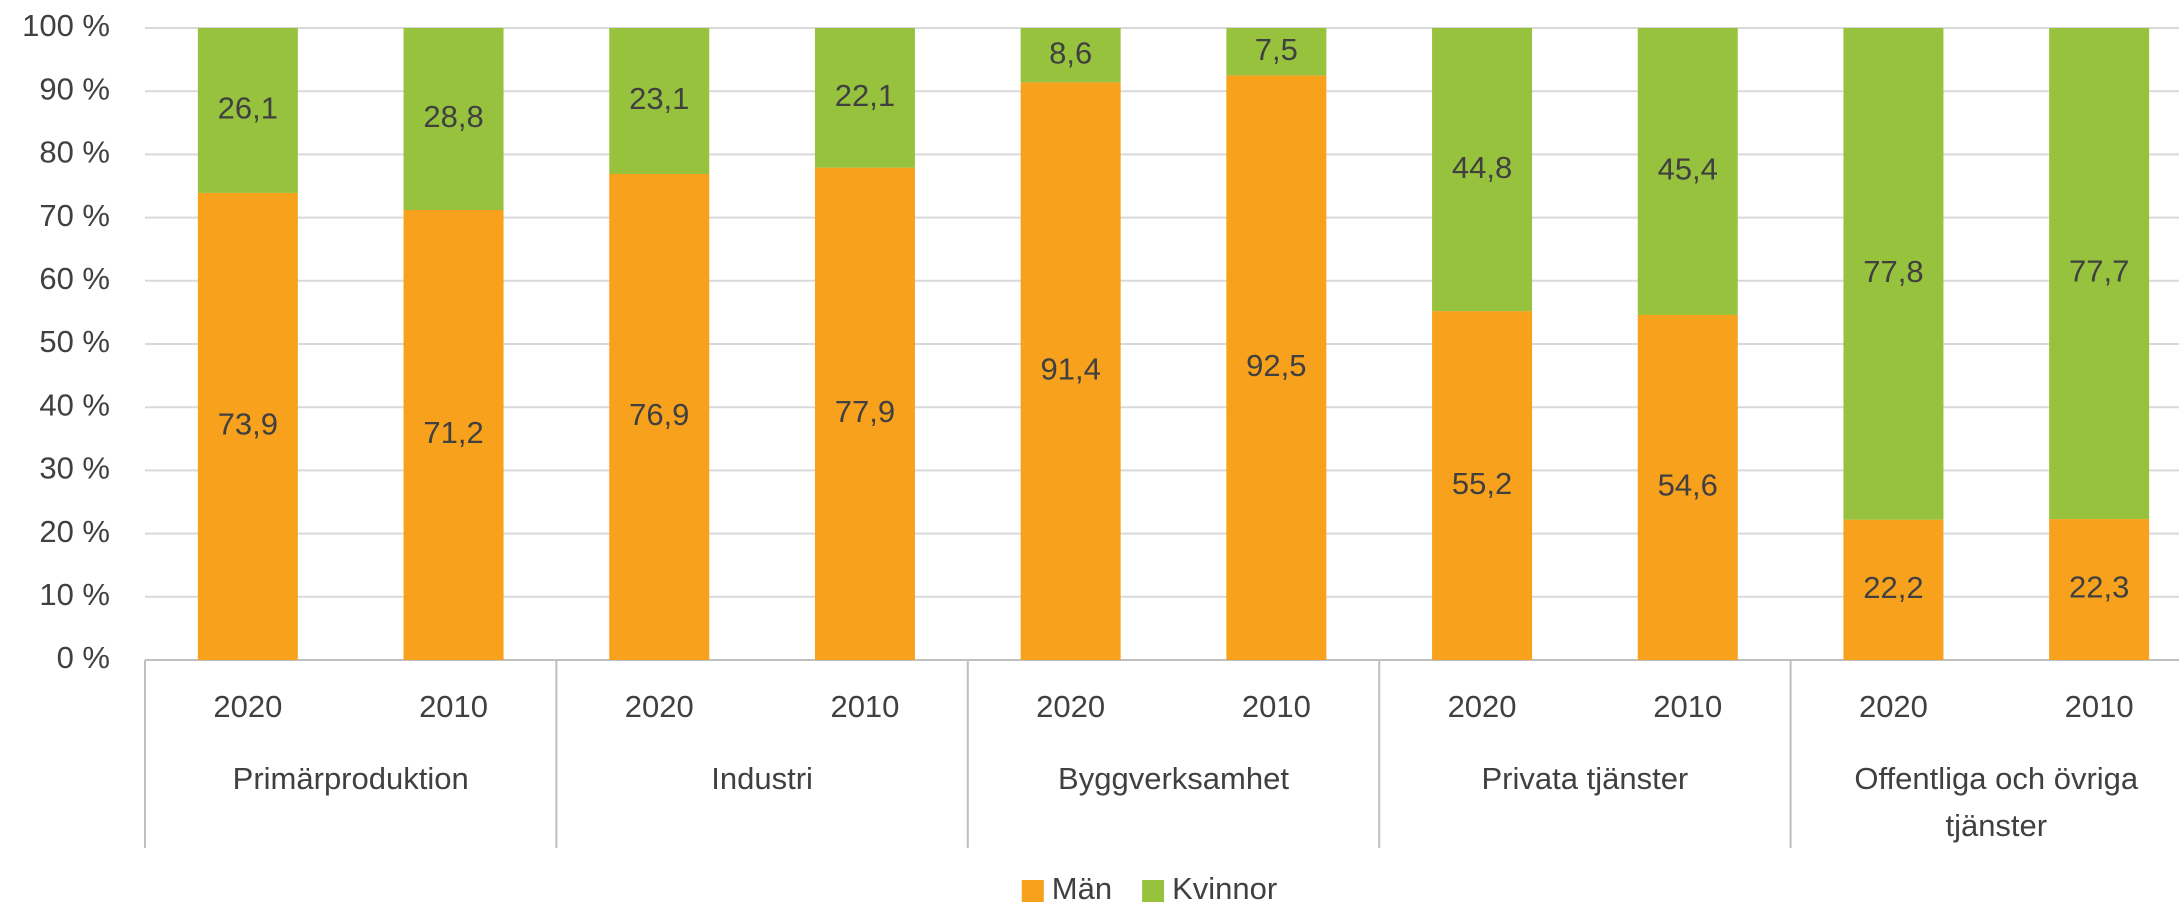 This screenshot has width=2179, height=907. I want to click on data-label: 73,9, so click(248, 424).